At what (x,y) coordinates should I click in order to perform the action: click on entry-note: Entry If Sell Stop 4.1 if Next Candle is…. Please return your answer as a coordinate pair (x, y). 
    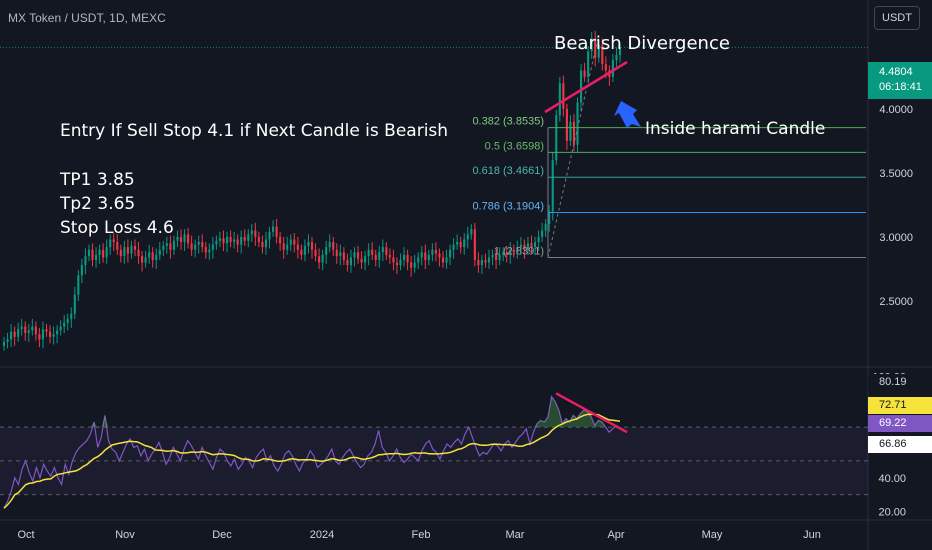
    Looking at the image, I should click on (254, 131).